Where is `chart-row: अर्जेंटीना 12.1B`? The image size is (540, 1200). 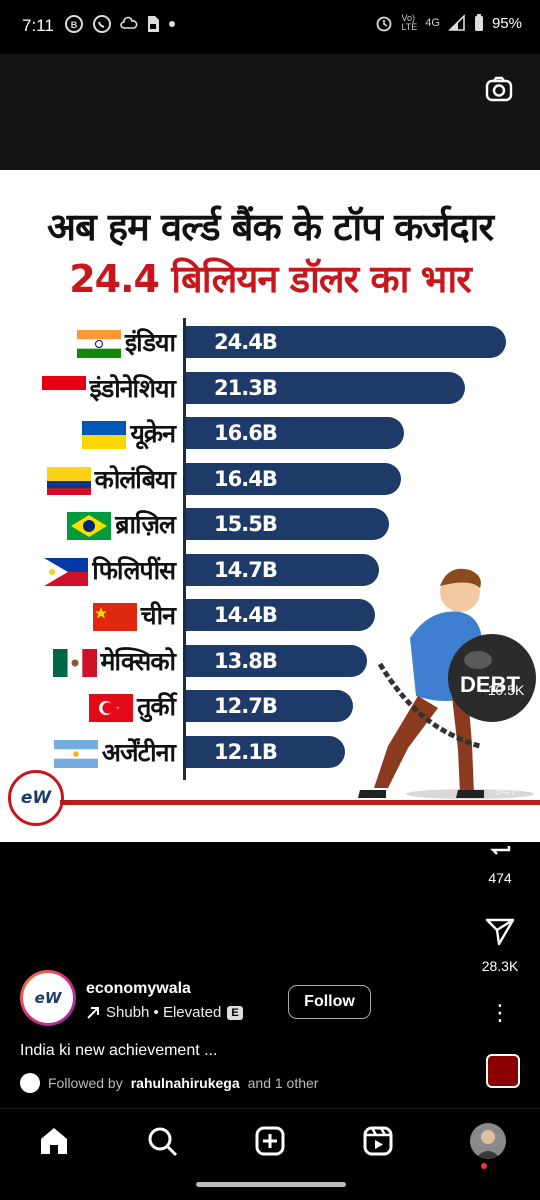 chart-row: अर्जेंटीना 12.1B is located at coordinates (270, 752).